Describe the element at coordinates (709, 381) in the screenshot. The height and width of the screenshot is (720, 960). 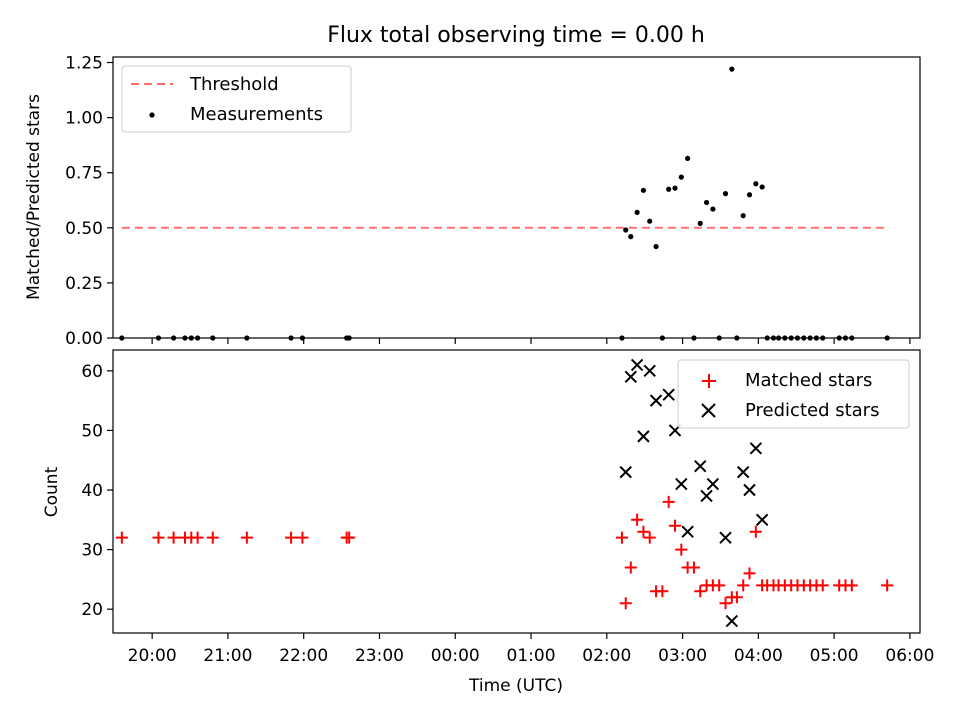
I see `legend-matched-swatch` at that location.